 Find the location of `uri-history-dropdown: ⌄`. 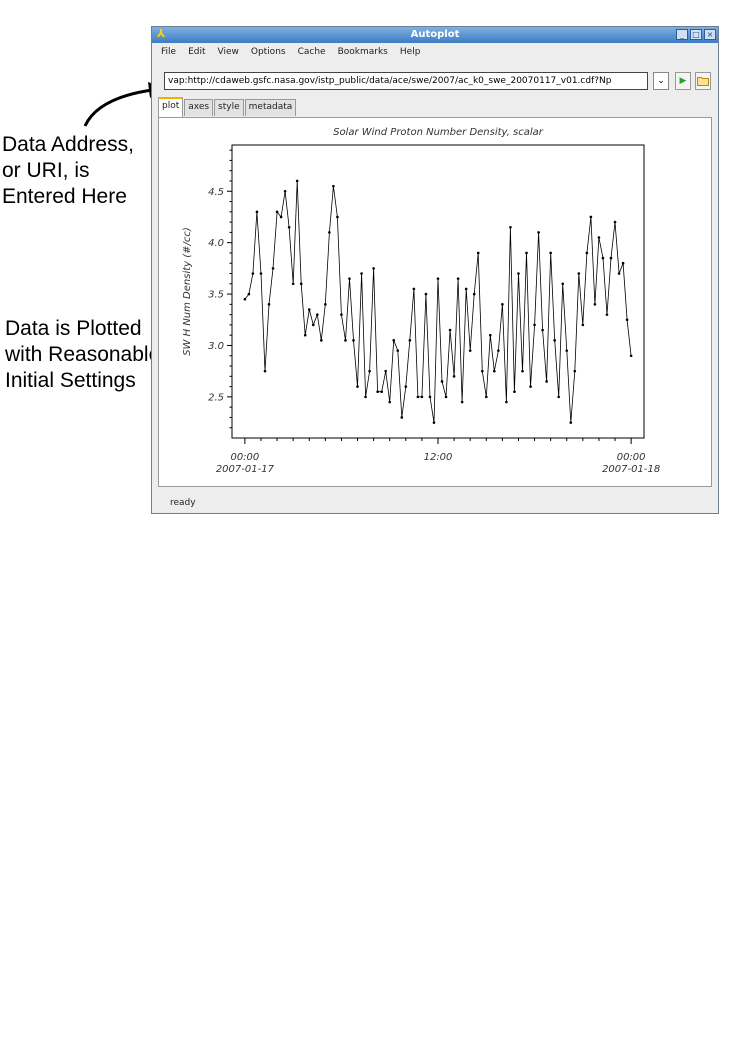

uri-history-dropdown: ⌄ is located at coordinates (661, 81).